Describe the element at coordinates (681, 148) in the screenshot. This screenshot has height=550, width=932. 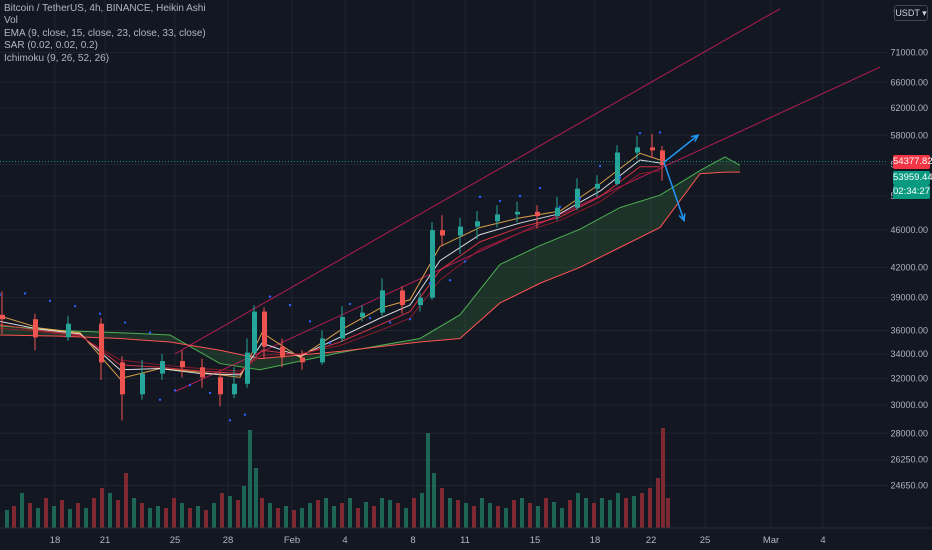
I see `projection-arrow-line` at that location.